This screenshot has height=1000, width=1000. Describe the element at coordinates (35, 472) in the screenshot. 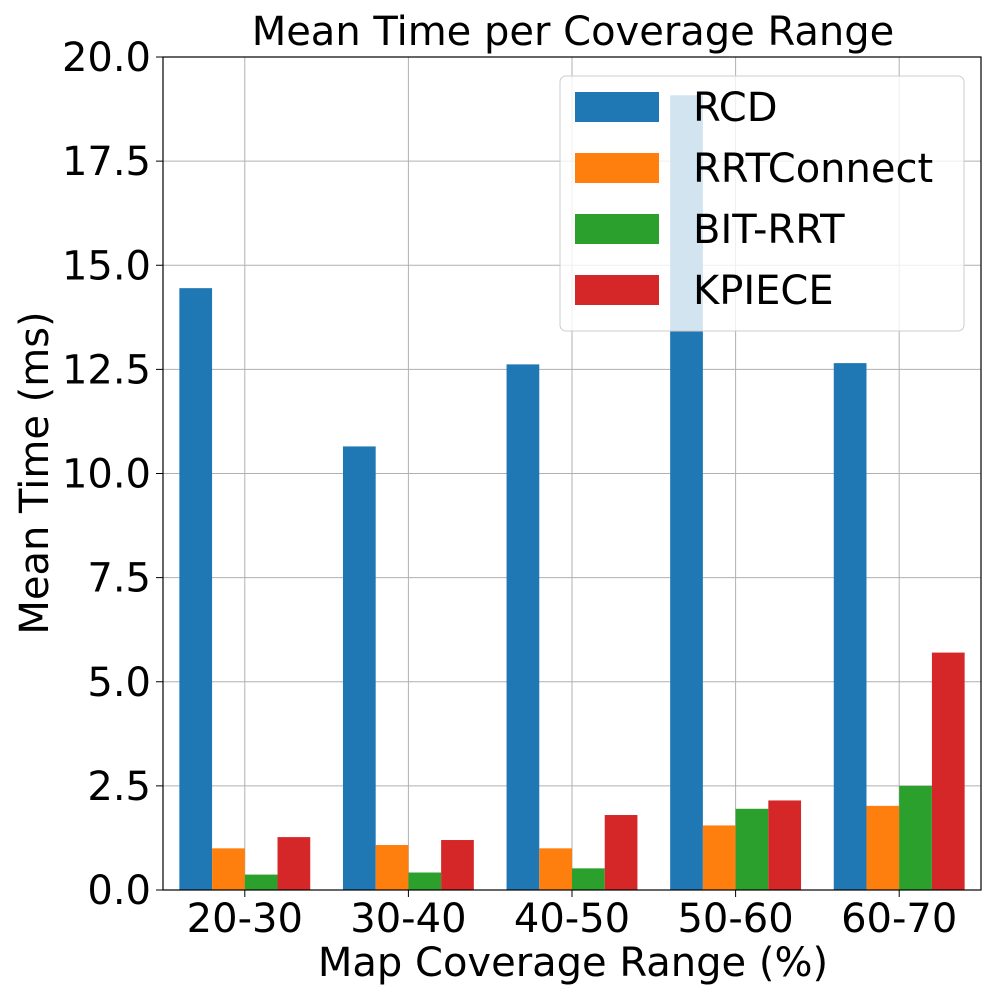

I see `y-axis-label: Mean Time (ms)` at that location.